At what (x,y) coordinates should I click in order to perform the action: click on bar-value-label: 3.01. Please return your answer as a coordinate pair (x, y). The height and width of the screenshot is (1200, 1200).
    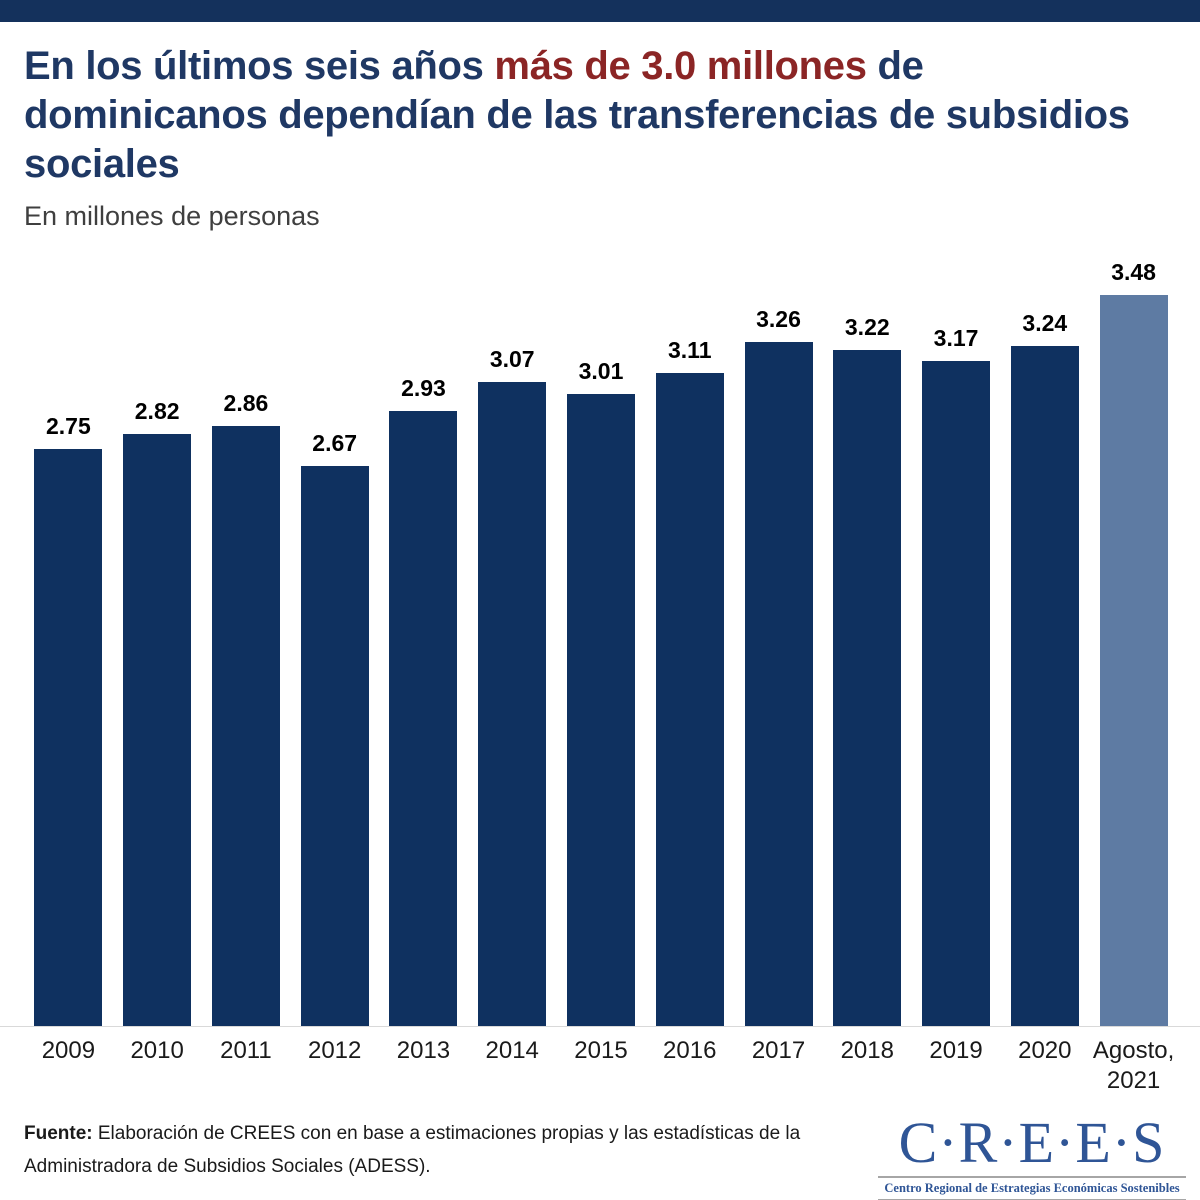
    Looking at the image, I should click on (601, 371).